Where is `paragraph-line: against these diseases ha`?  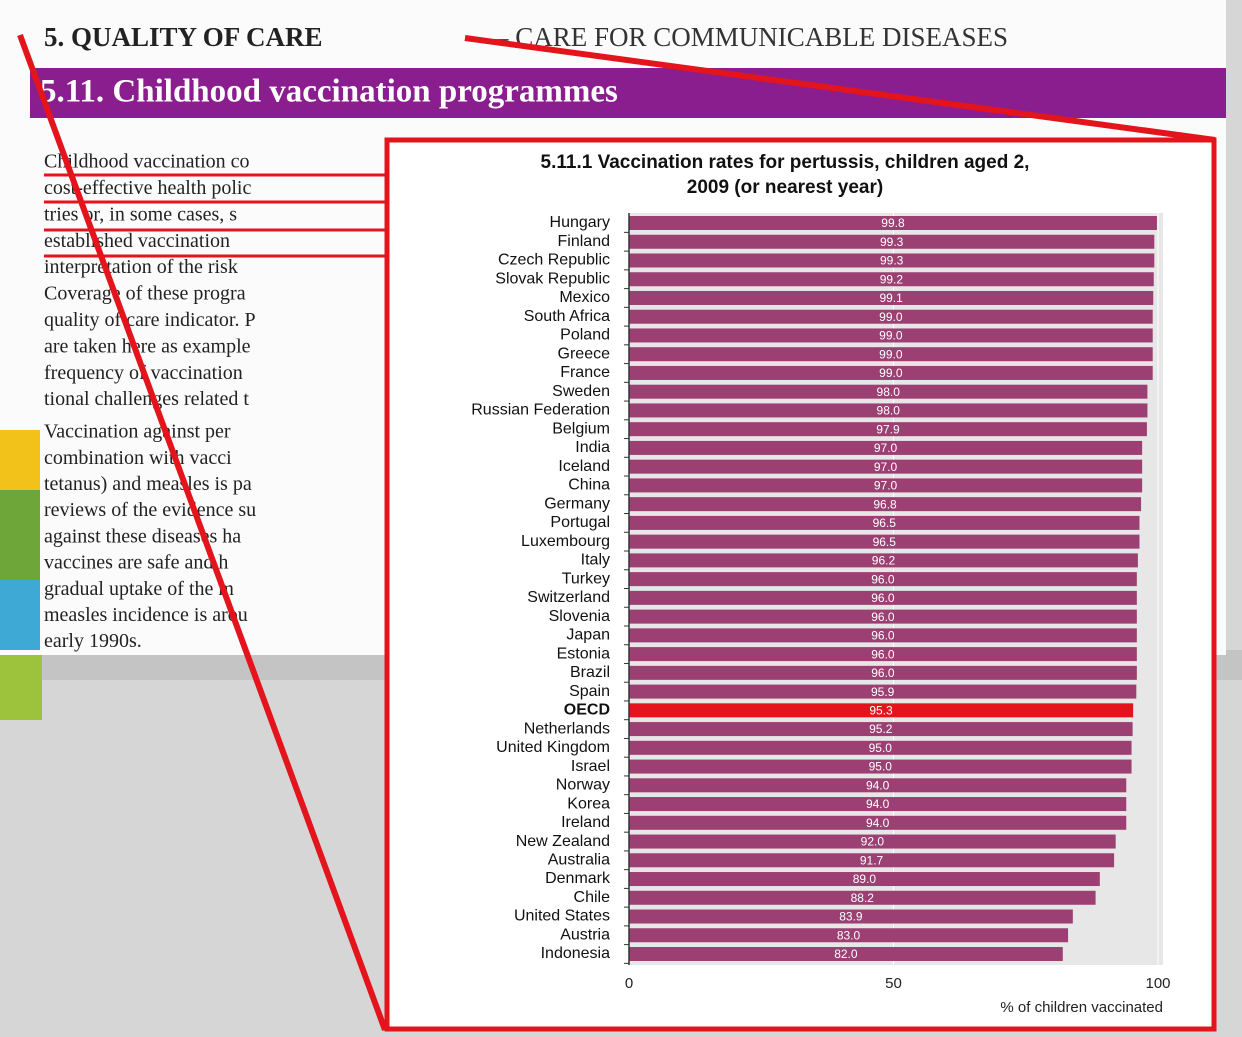 paragraph-line: against these diseases ha is located at coordinates (142, 536).